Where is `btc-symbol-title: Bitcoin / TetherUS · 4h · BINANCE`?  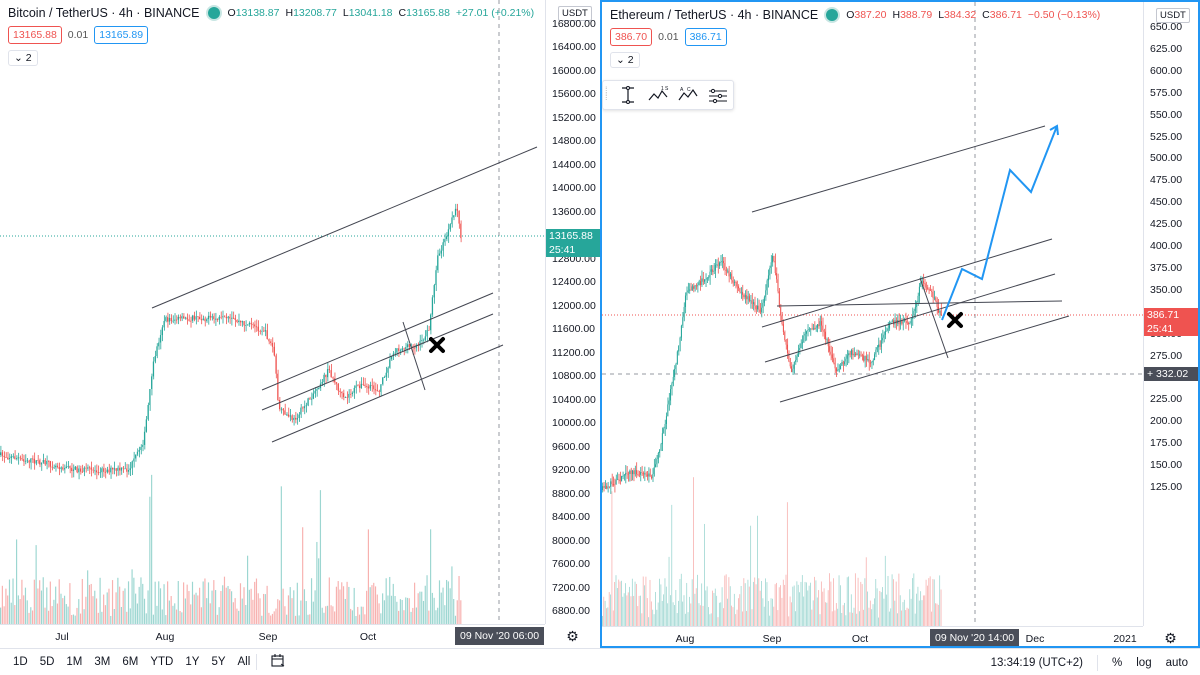
btc-symbol-title: Bitcoin / TetherUS · 4h · BINANCE is located at coordinates (104, 13).